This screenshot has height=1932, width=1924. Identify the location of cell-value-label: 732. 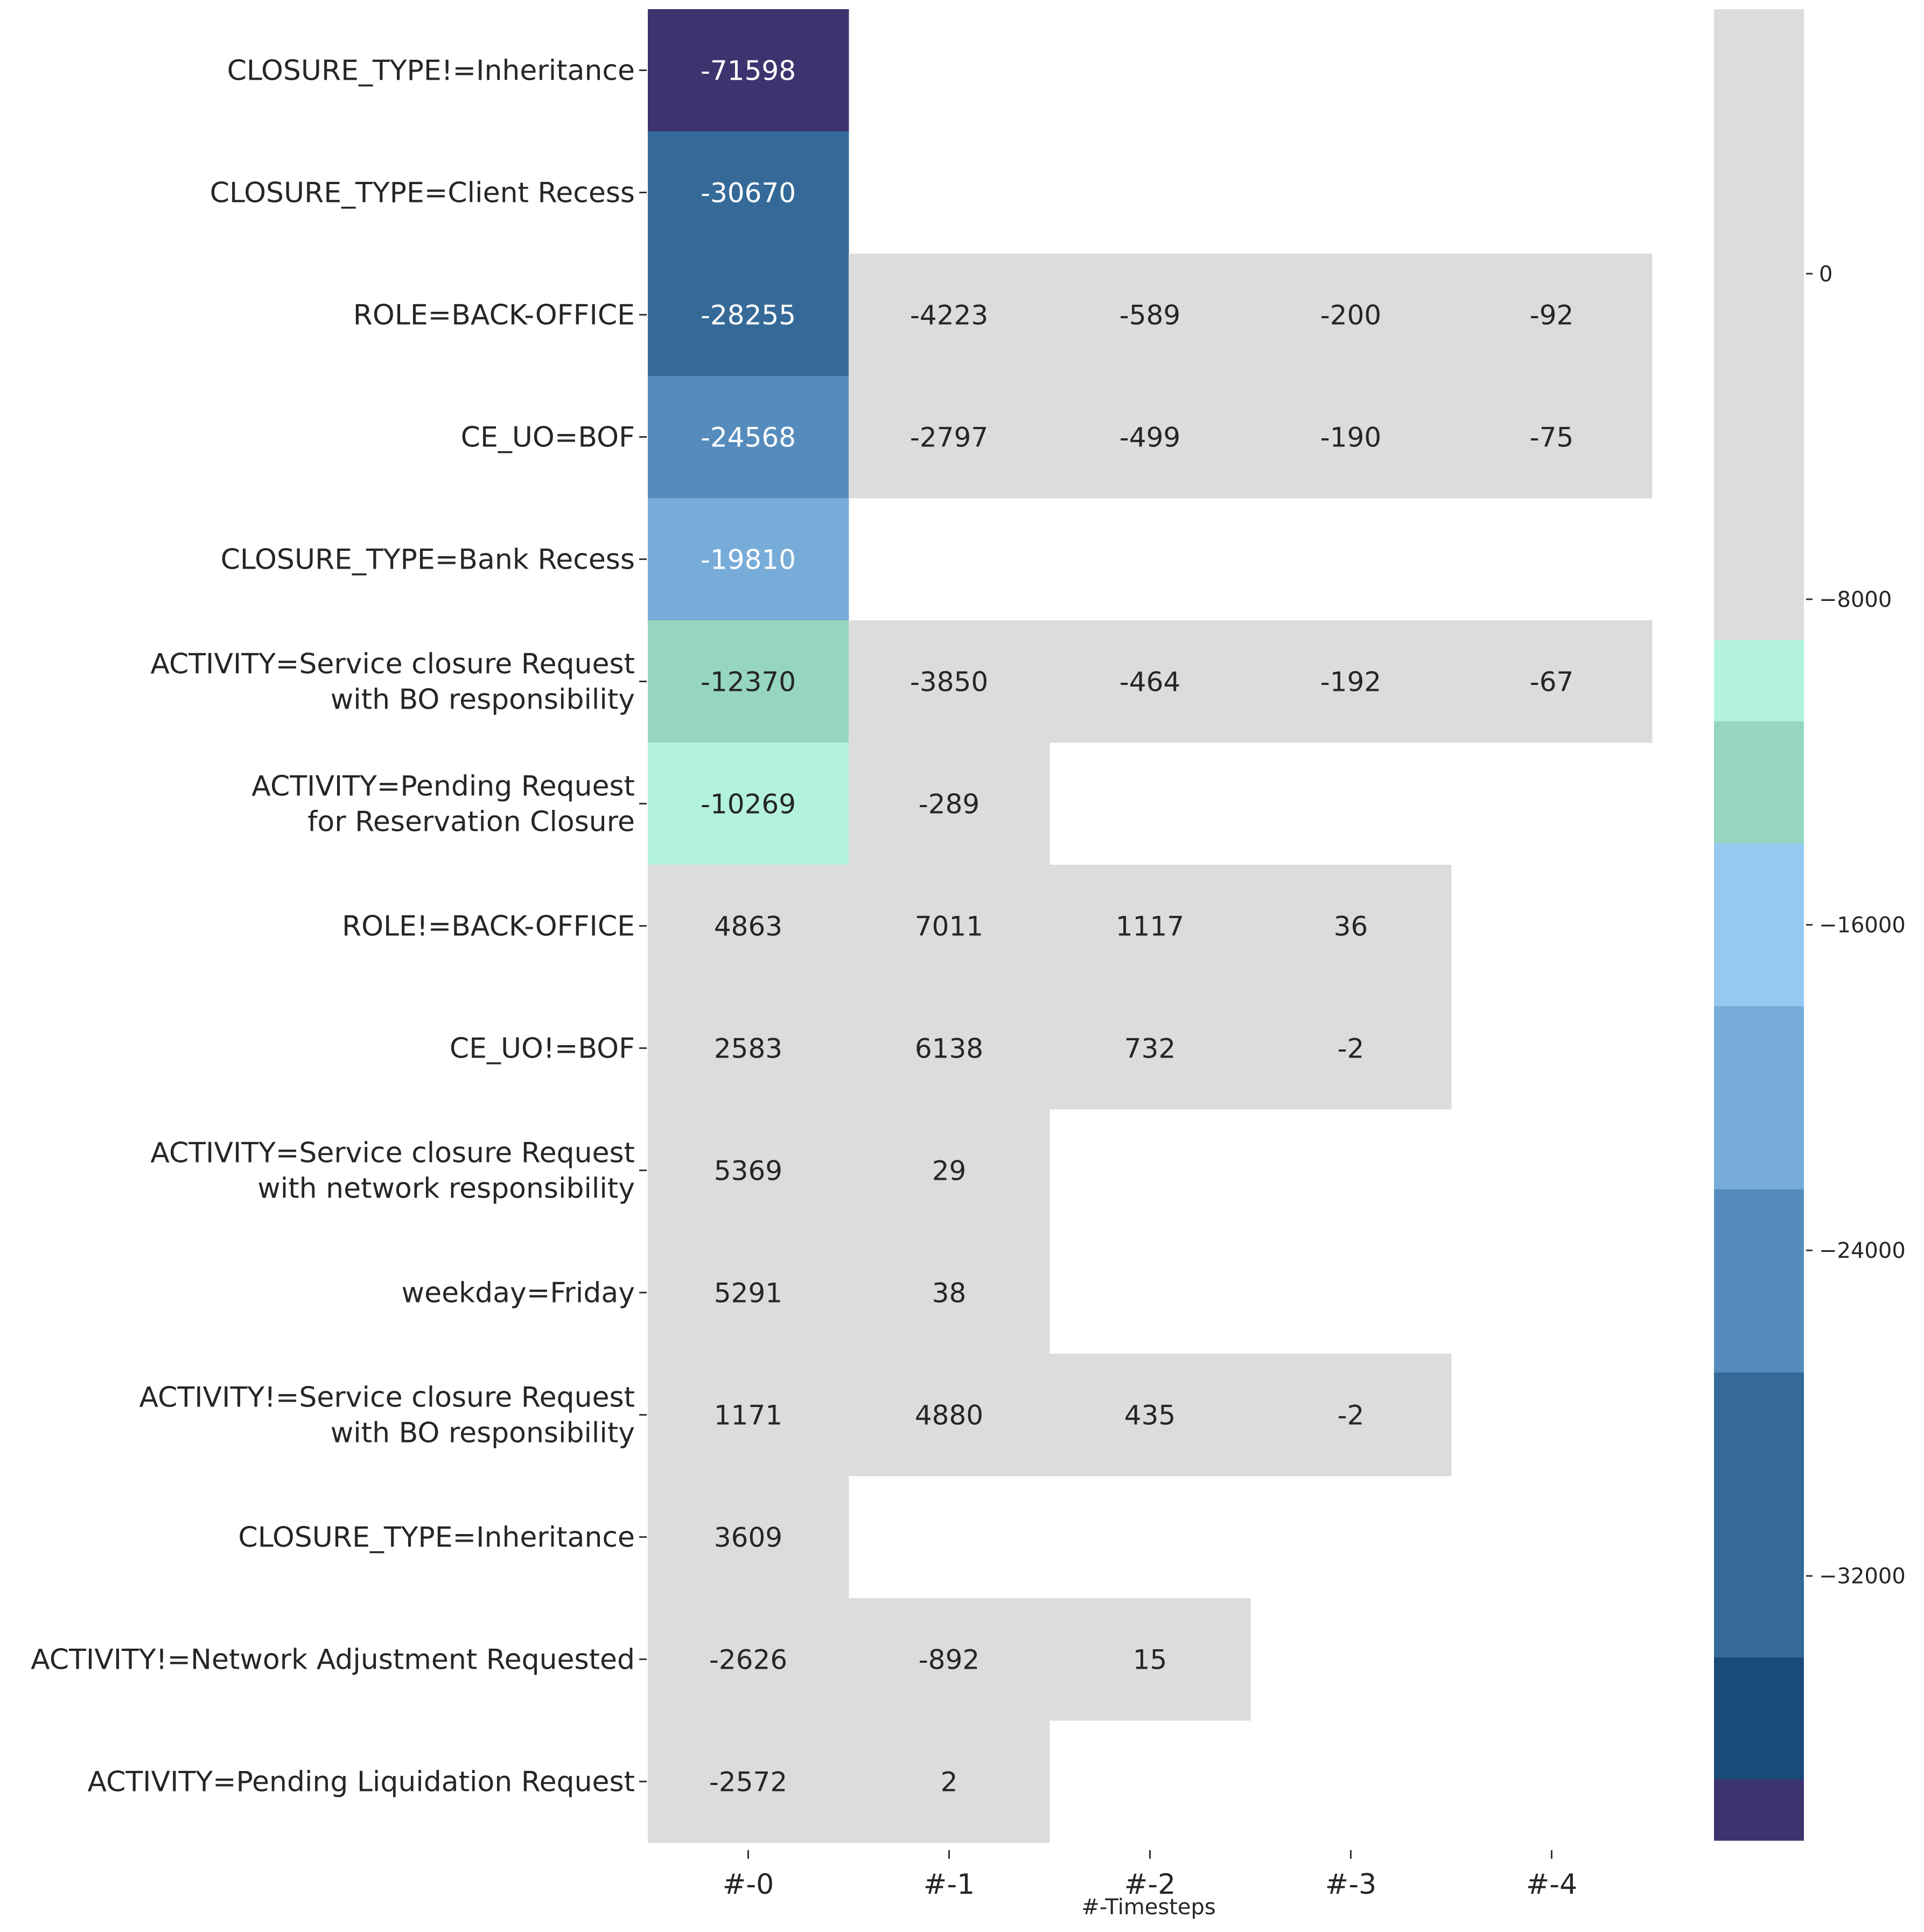
(1150, 1049).